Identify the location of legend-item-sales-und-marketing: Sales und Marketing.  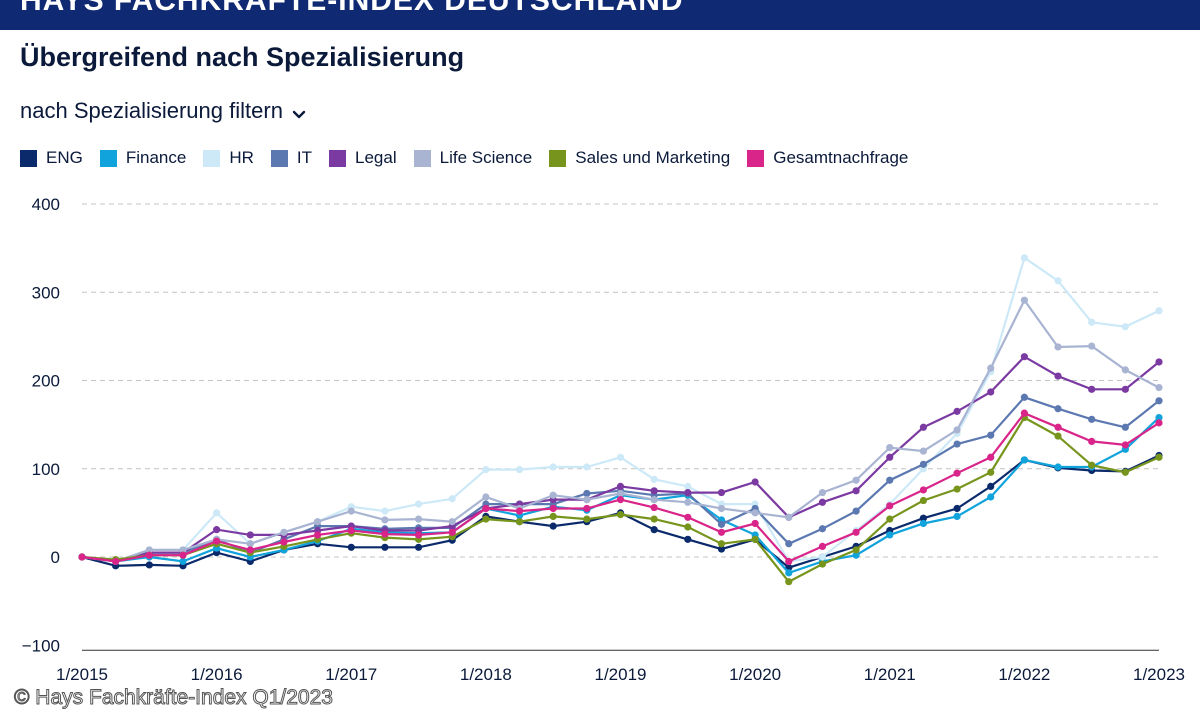
(639, 158).